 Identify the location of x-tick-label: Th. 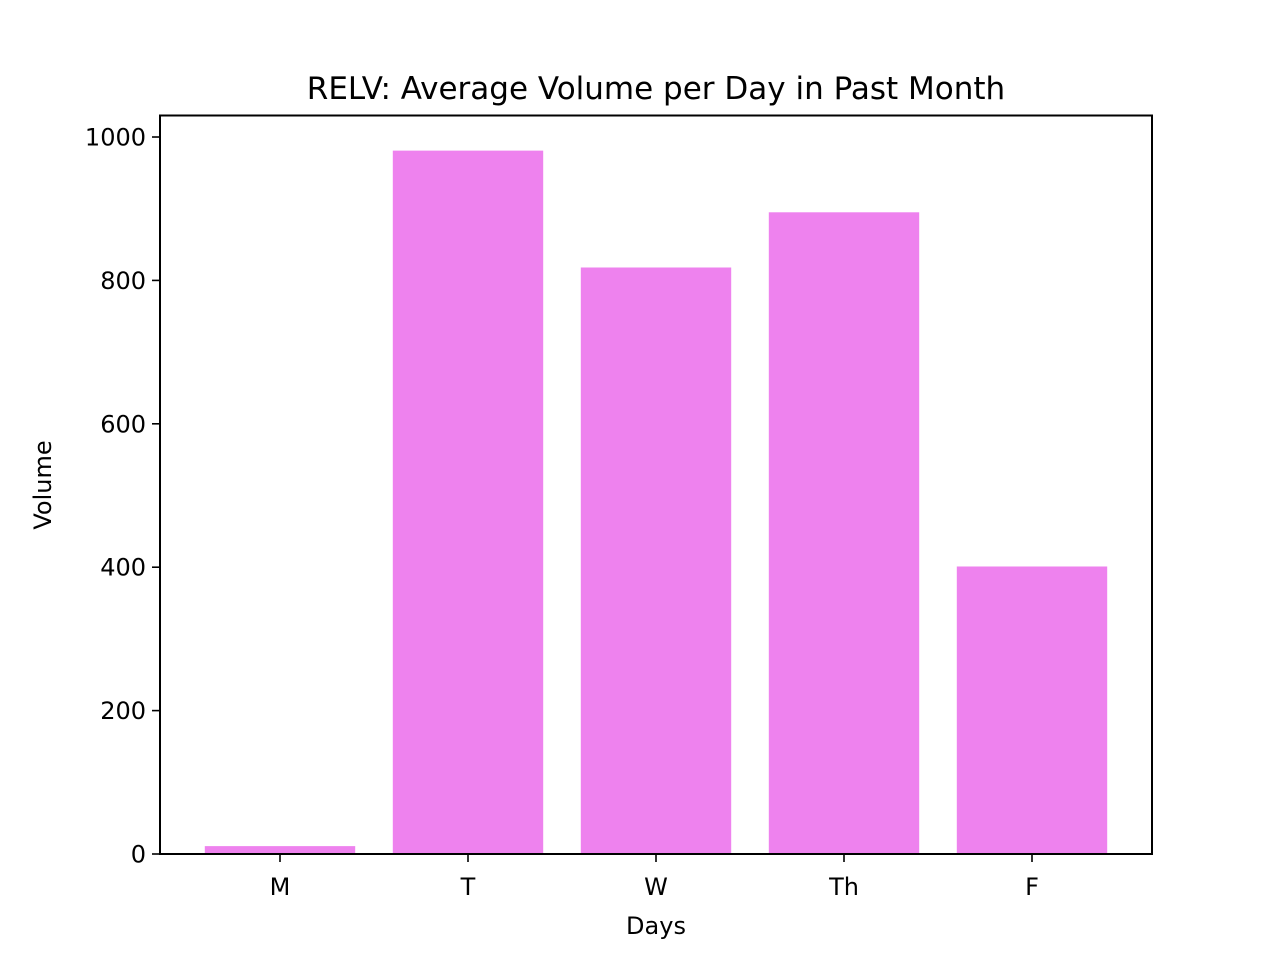
(843, 887).